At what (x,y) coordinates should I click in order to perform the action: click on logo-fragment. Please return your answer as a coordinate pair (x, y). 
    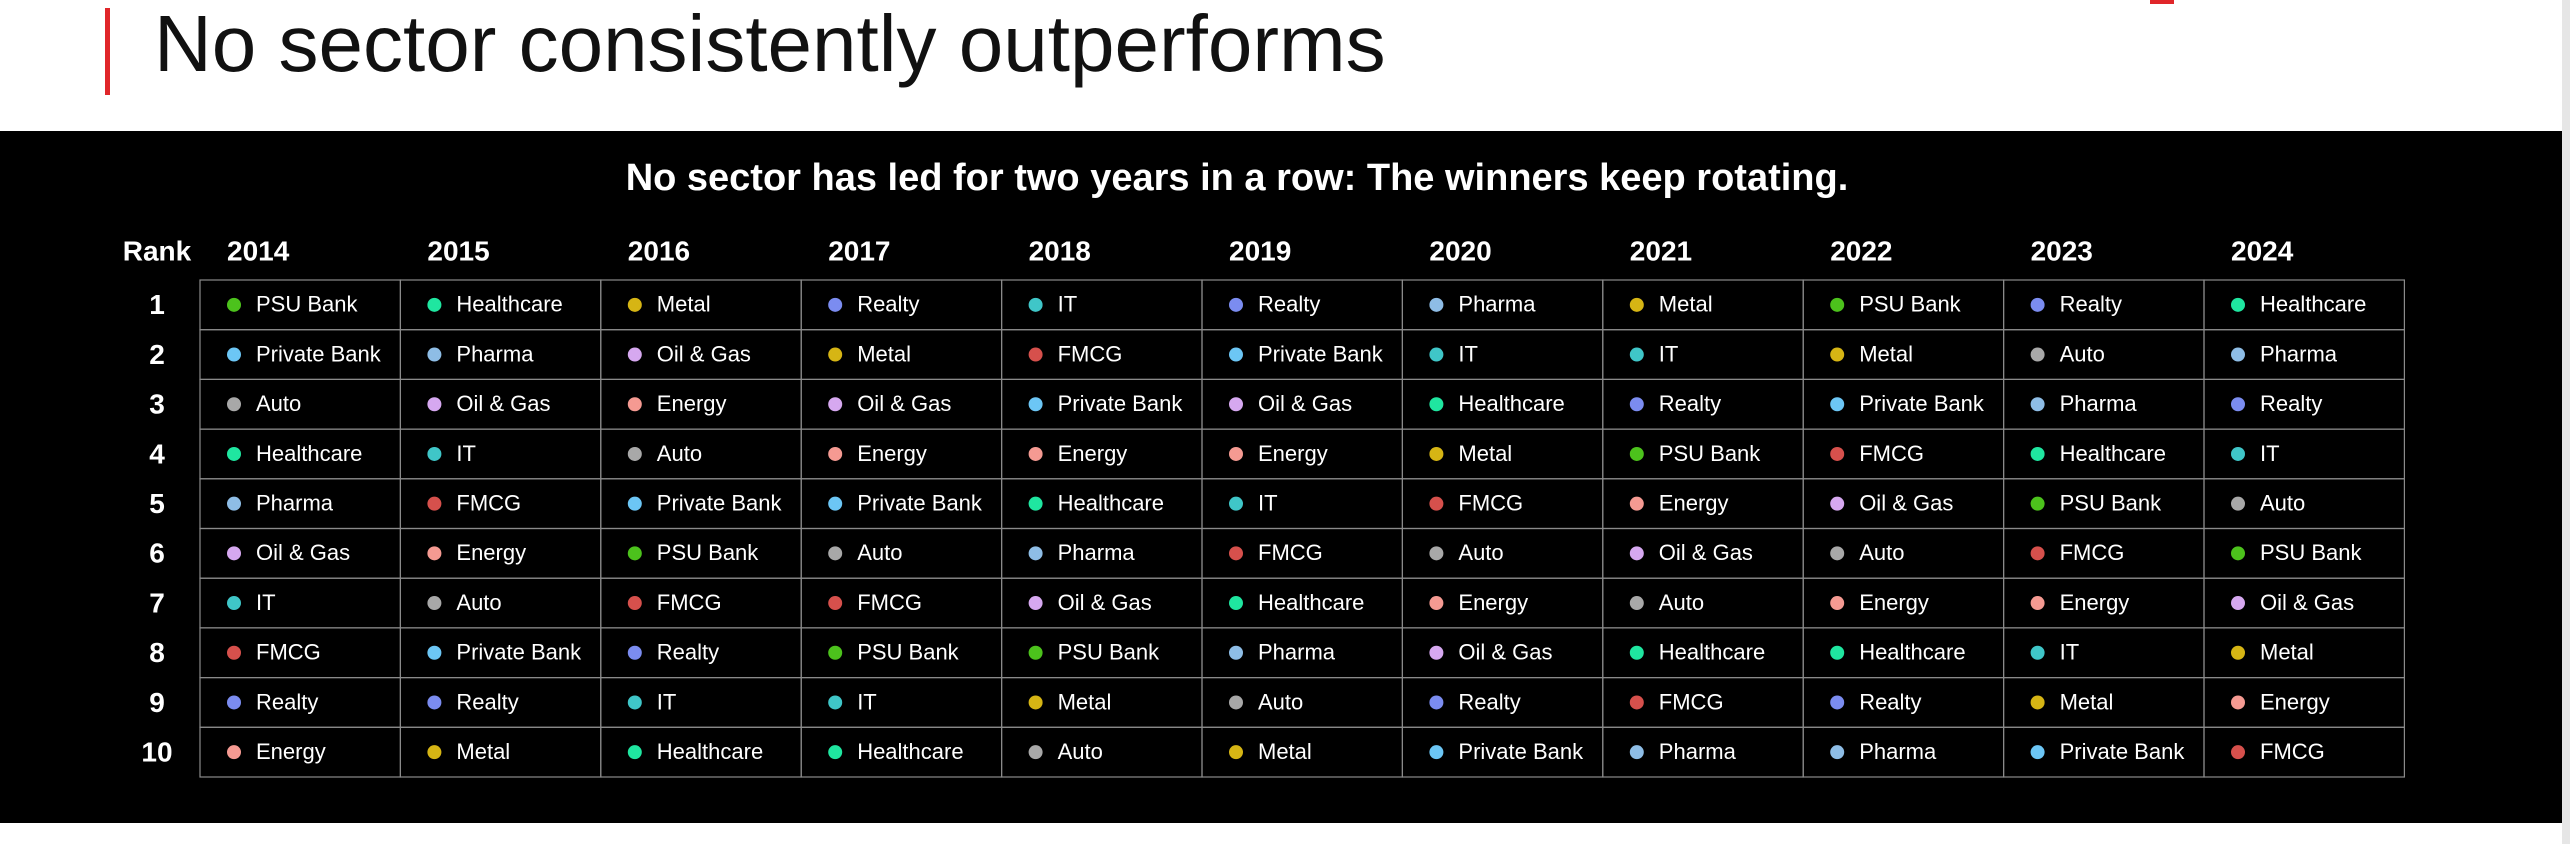
    Looking at the image, I should click on (2162, 2).